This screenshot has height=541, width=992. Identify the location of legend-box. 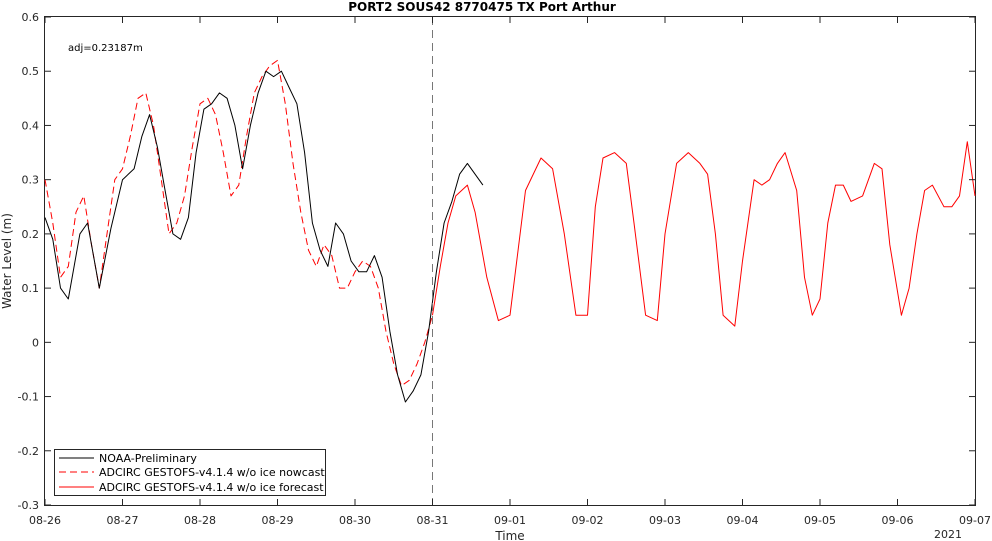
(190, 472).